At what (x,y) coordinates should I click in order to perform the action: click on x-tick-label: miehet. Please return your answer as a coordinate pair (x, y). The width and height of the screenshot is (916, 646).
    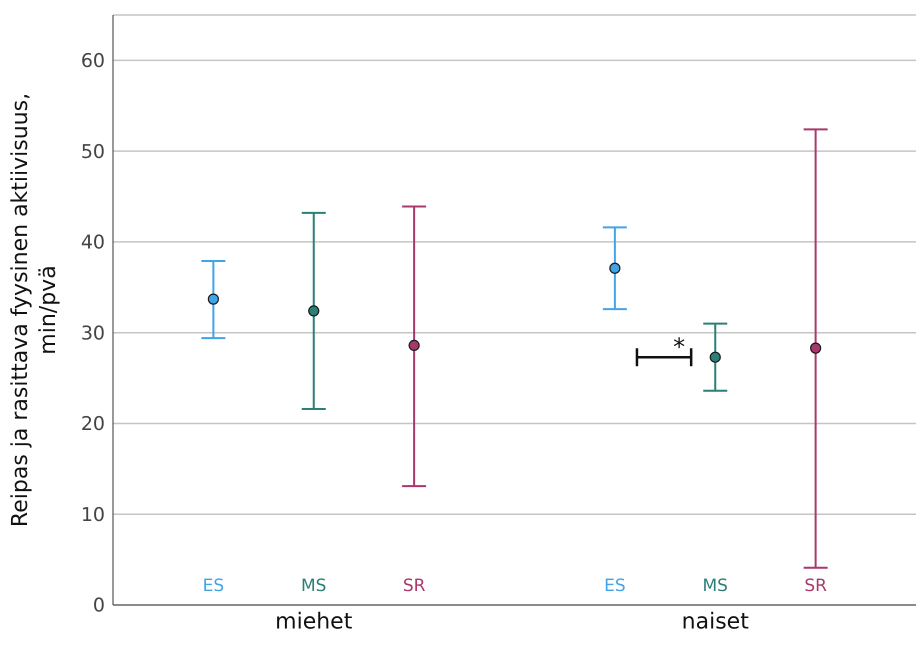
    Looking at the image, I should click on (314, 622).